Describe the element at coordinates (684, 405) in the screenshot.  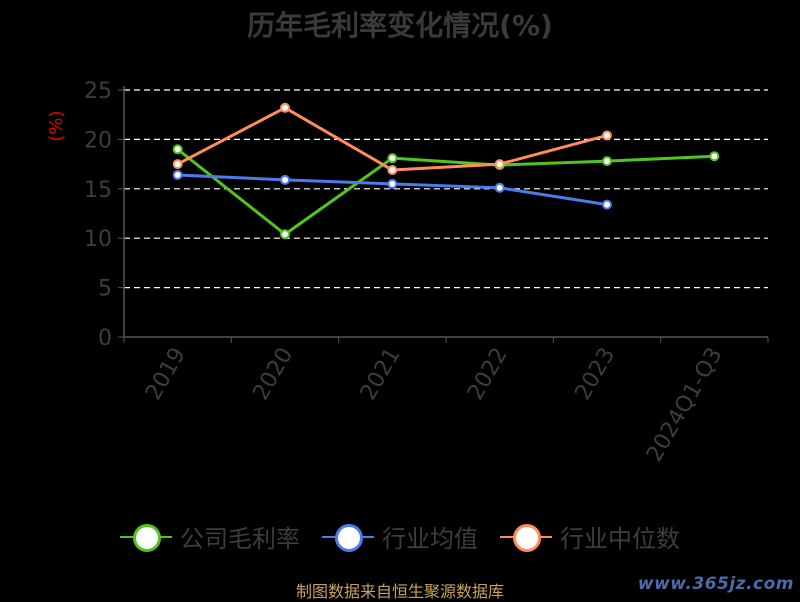
I see `x-tick-label: 2024Q1-Q3` at that location.